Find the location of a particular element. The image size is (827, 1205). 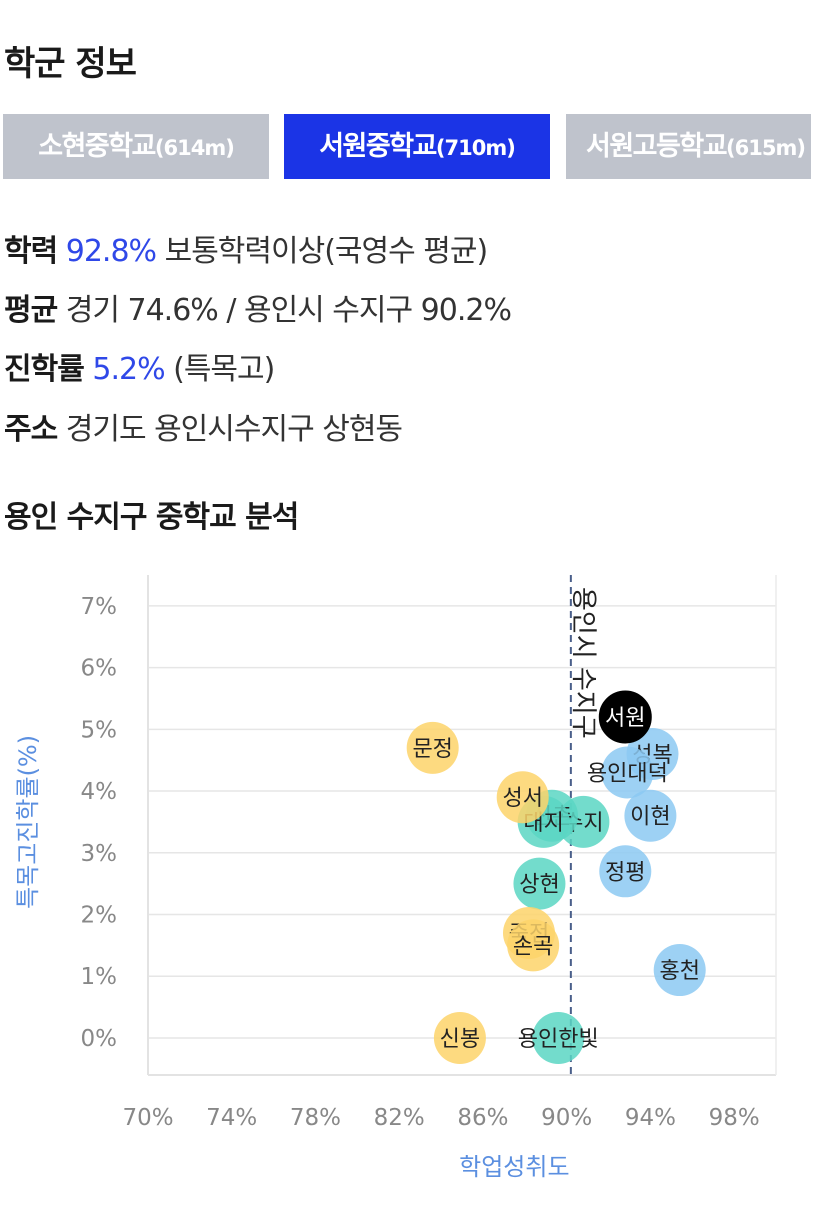

school-tabs: 소현중학교(614m) 서원중학교(710m) 서원고등학교(615m) is located at coordinates (407, 146).